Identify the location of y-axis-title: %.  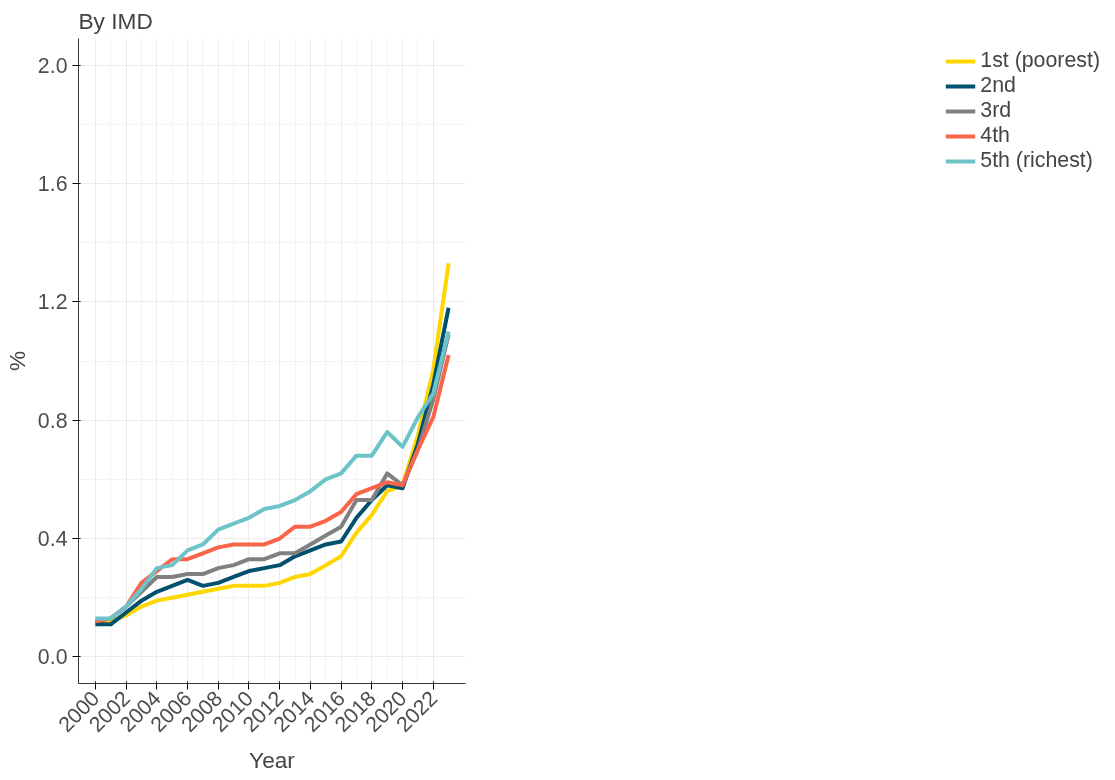
(16, 361).